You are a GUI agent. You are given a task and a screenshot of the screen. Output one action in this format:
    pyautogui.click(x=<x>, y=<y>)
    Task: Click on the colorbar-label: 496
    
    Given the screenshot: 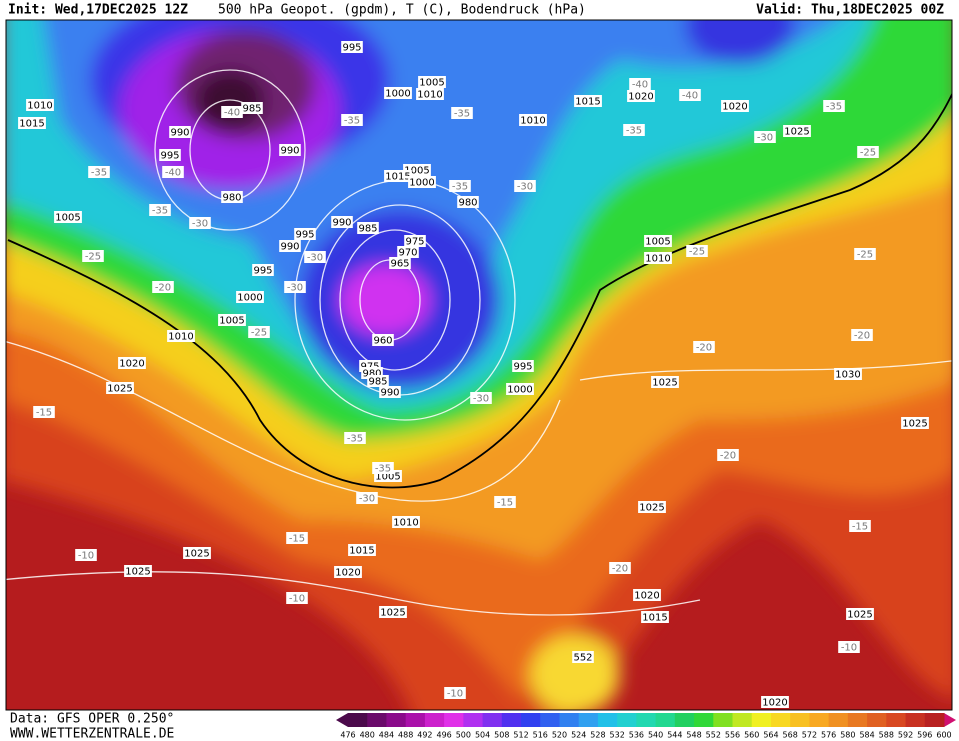 What is the action you would take?
    pyautogui.click(x=443, y=735)
    